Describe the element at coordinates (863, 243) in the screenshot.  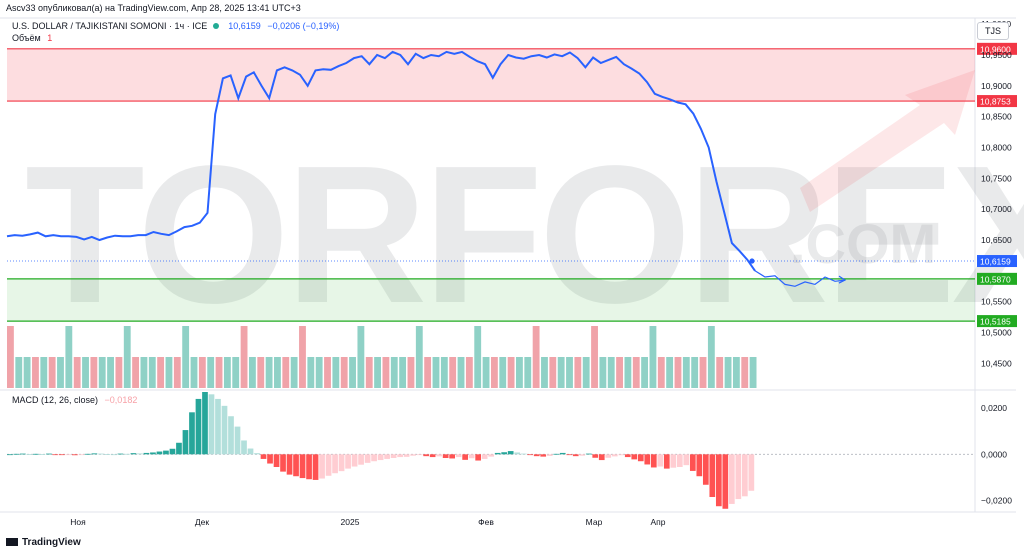
I see `watermark-subtext: .COM` at that location.